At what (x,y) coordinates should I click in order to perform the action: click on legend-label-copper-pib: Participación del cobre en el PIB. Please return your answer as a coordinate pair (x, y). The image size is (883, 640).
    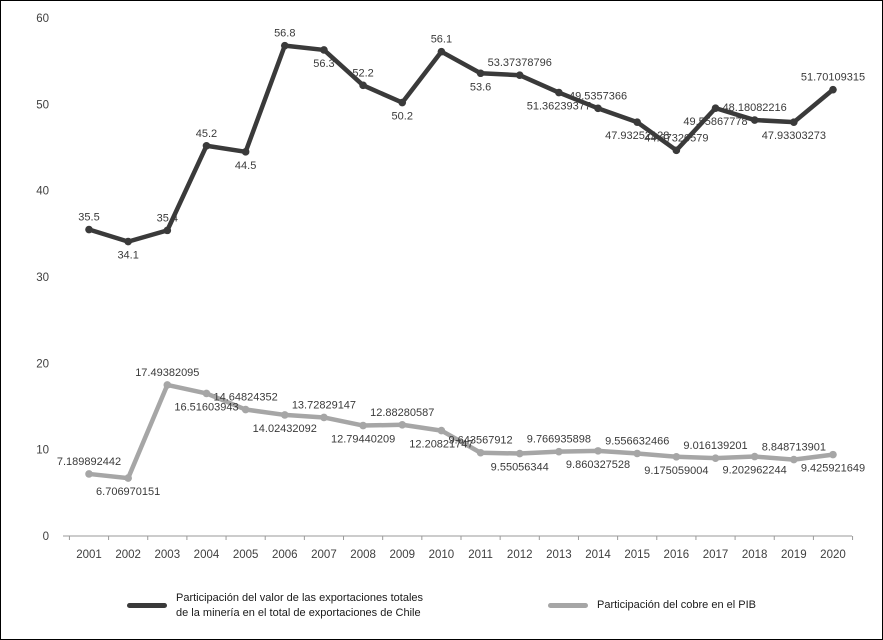
    Looking at the image, I should click on (676, 605).